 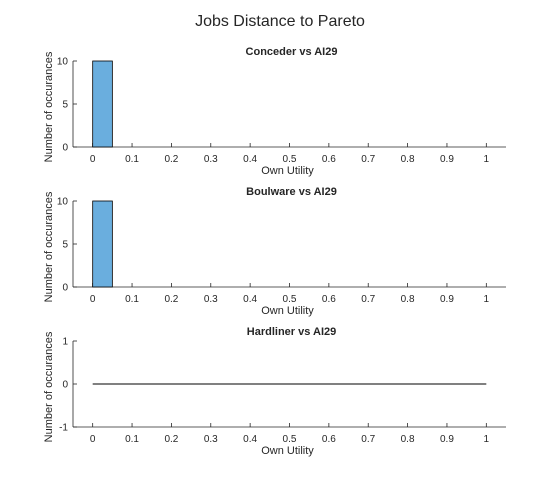 I want to click on subplot-title: Conceder vs AI29, so click(x=292, y=52).